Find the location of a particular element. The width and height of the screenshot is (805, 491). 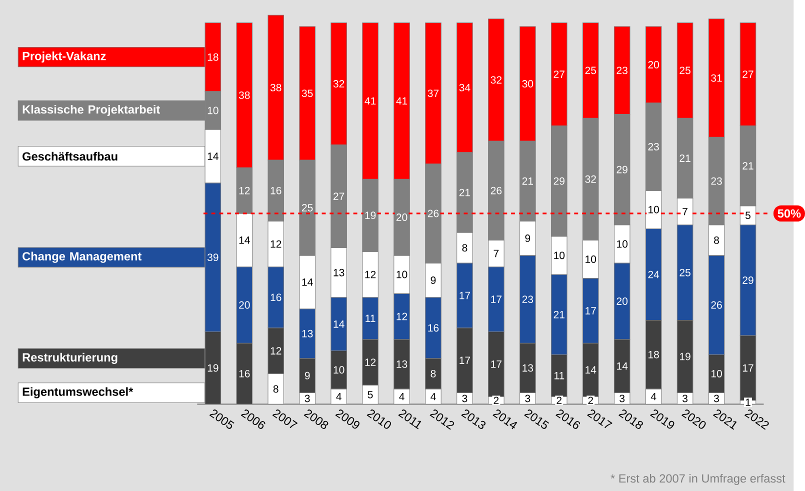

x-tick-label: 2021 is located at coordinates (724, 420).